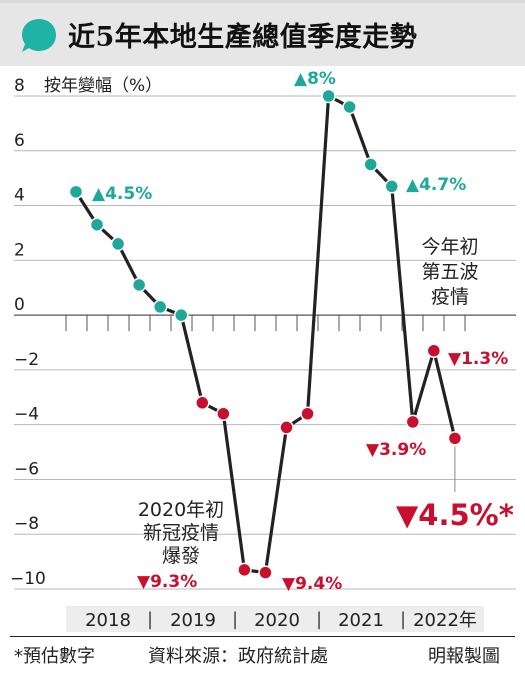 Image resolution: width=525 pixels, height=675 pixels. Describe the element at coordinates (181, 533) in the screenshot. I see `covid-note: 新冠疫情` at that location.